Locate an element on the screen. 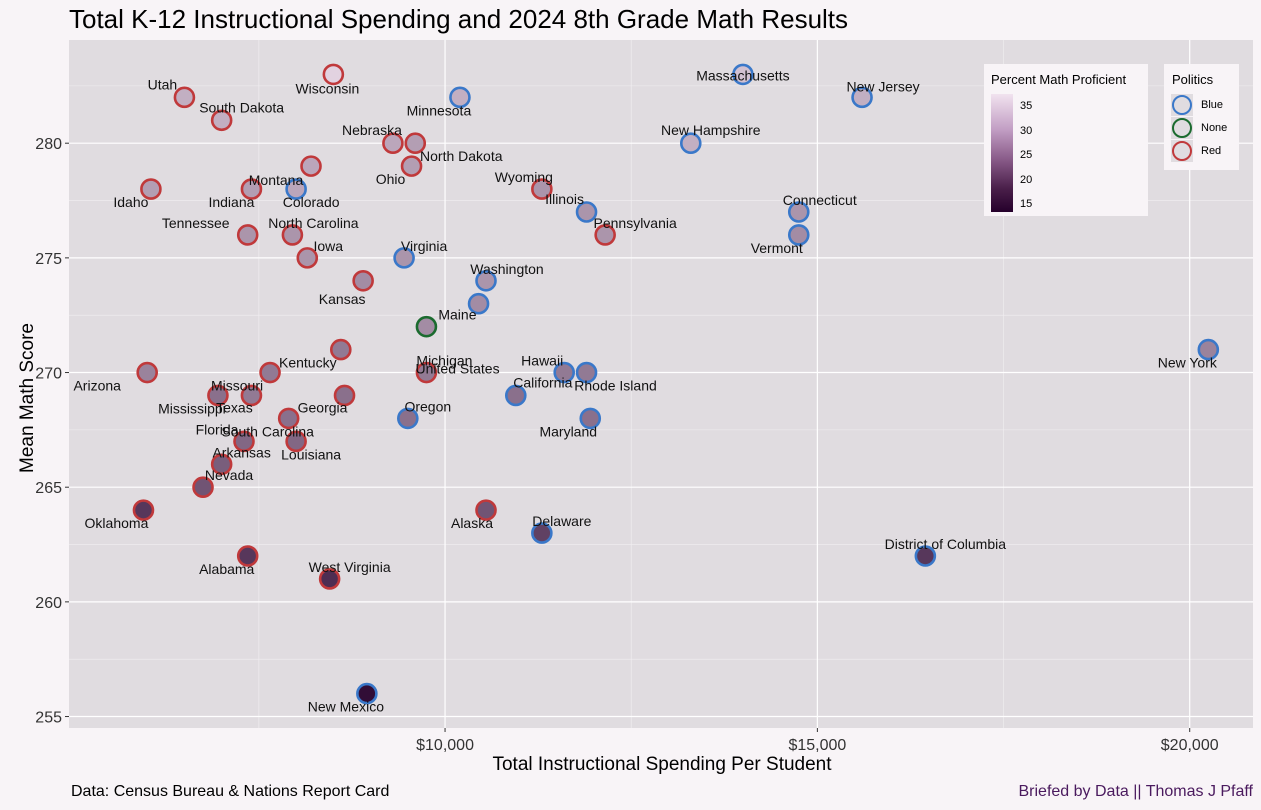  point-label: Oklahoma is located at coordinates (117, 523).